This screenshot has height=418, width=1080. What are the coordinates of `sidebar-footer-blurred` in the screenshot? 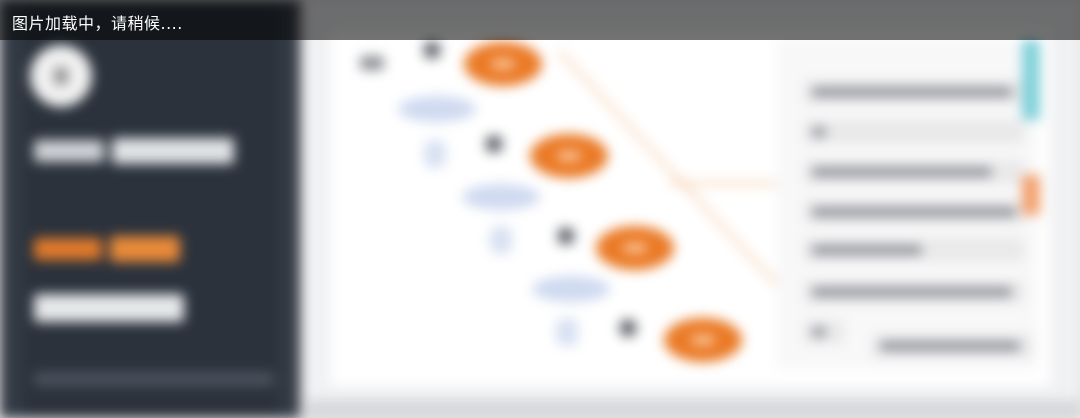 It's located at (154, 379).